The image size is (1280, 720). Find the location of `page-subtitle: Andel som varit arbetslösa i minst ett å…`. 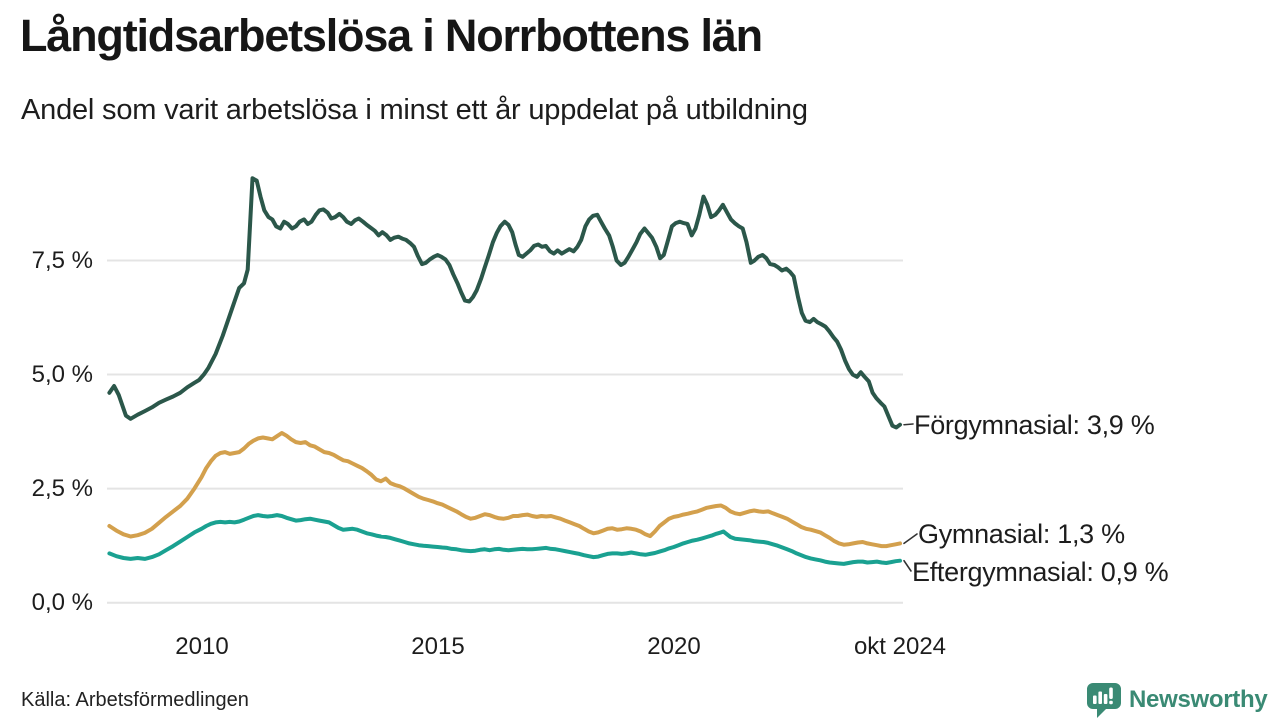

page-subtitle: Andel som varit arbetslösa i minst ett å… is located at coordinates (414, 110).